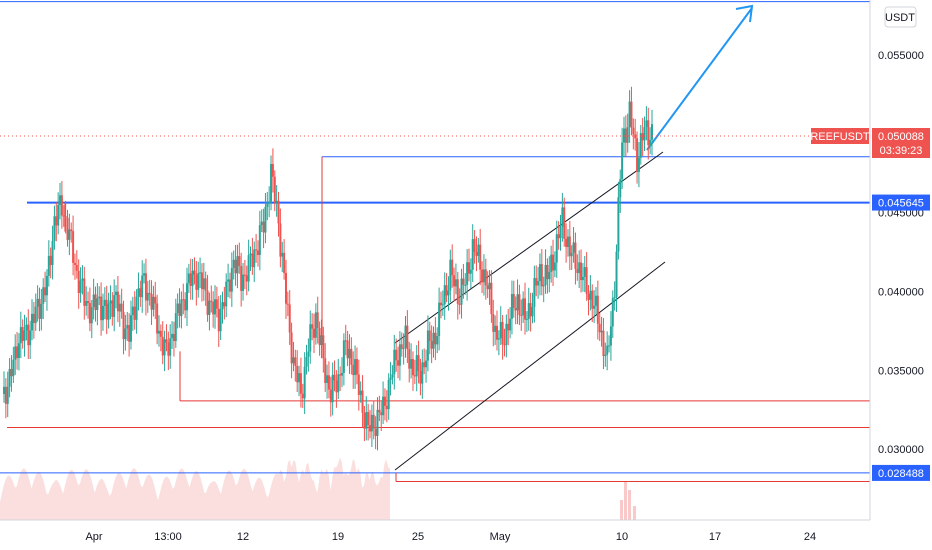  What do you see at coordinates (450, 537) in the screenshot?
I see `time-ticks: Apr 13:00 12 19 25 May 10 17 24` at bounding box center [450, 537].